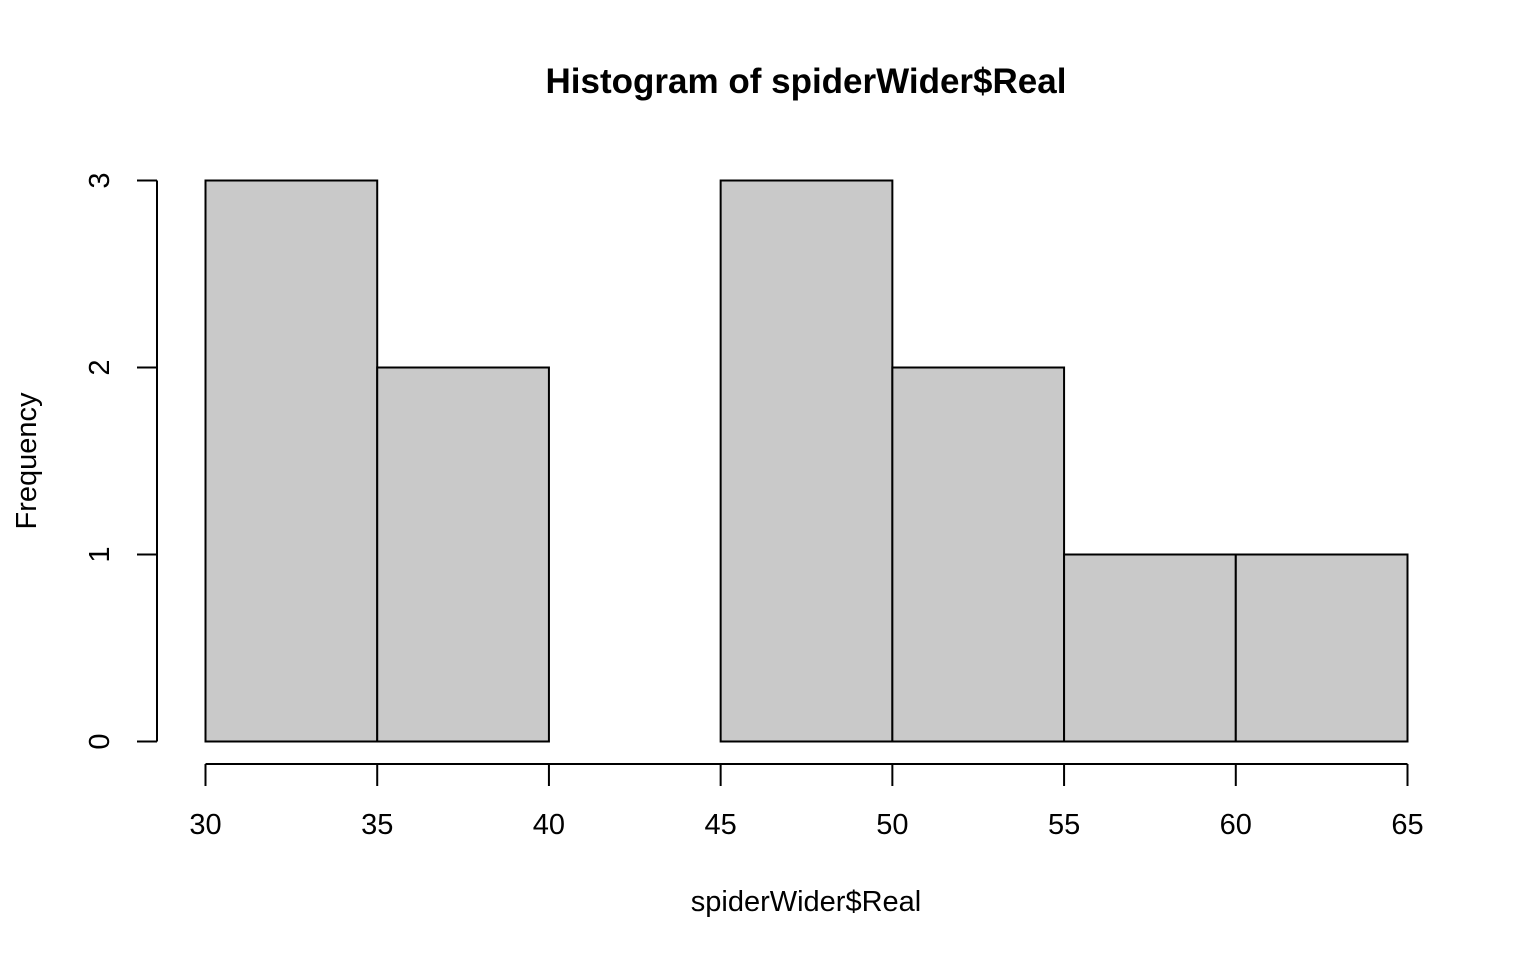 The height and width of the screenshot is (960, 1536). What do you see at coordinates (100, 741) in the screenshot?
I see `y-tick-label: 0` at bounding box center [100, 741].